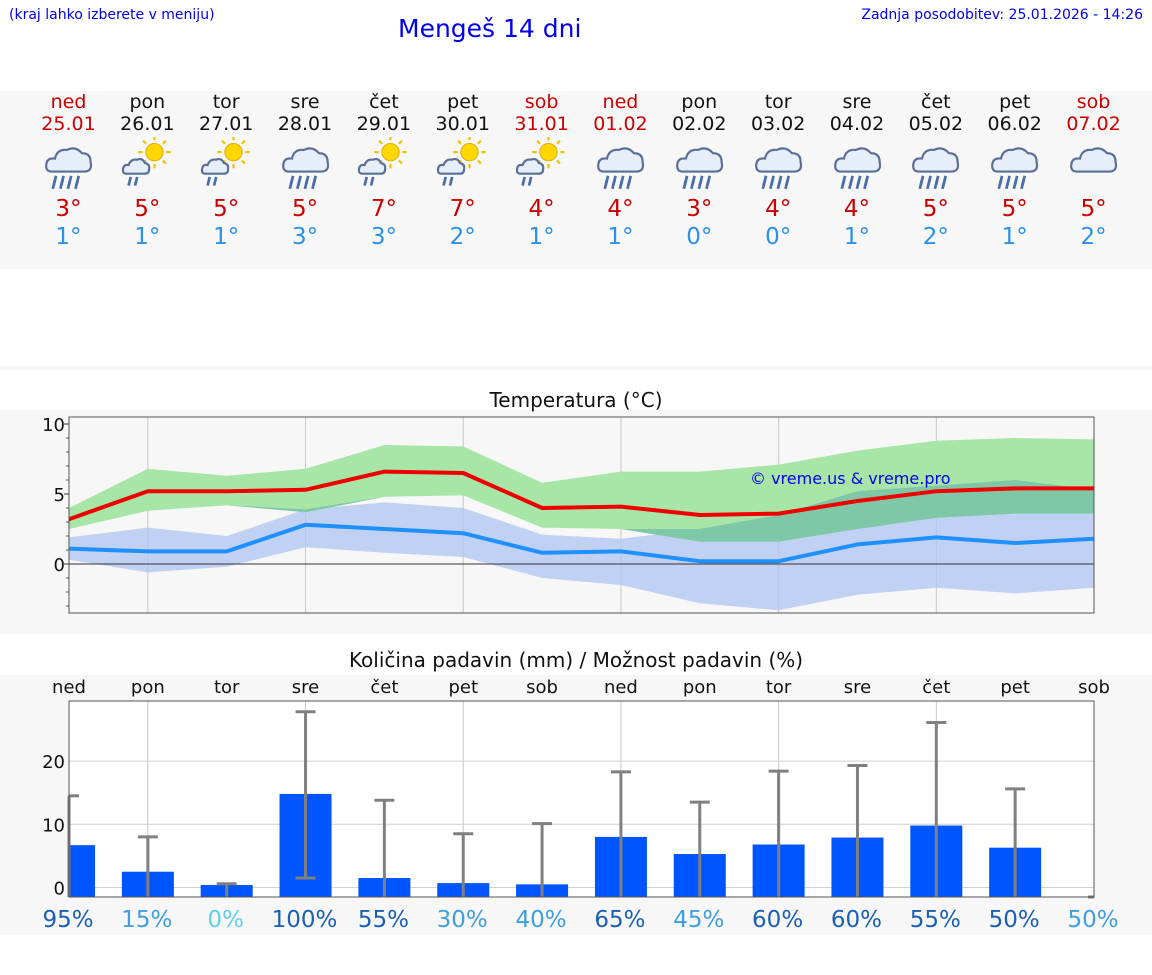 The height and width of the screenshot is (975, 1152). Describe the element at coordinates (778, 124) in the screenshot. I see `day-date: 03.02` at that location.